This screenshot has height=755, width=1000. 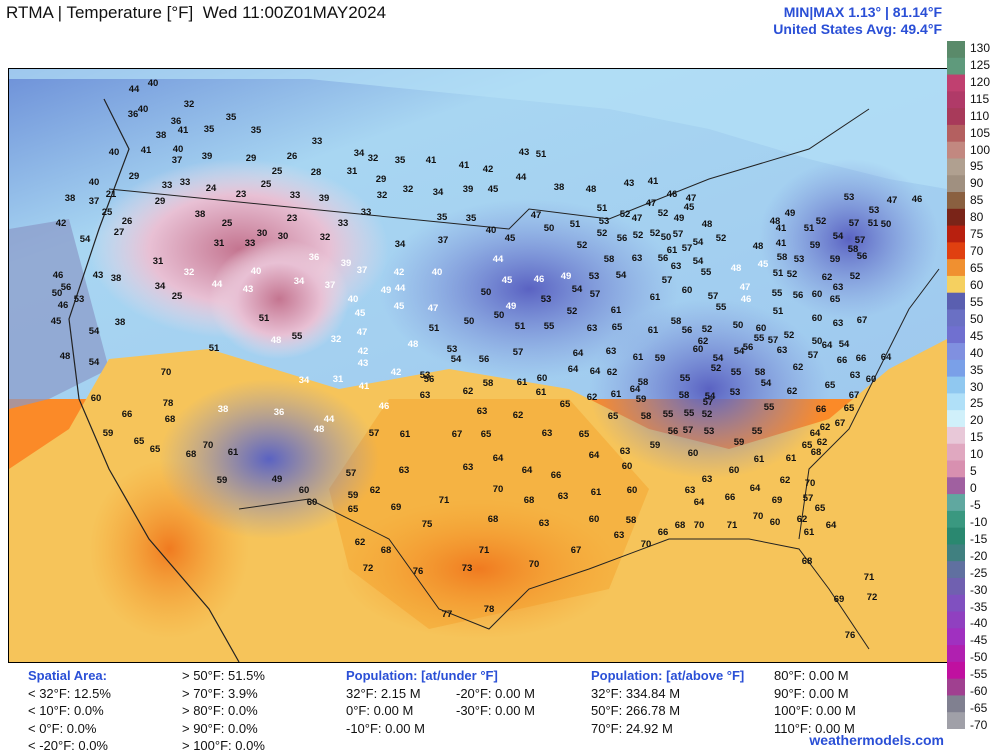 What do you see at coordinates (314, 257) in the screenshot?
I see `temperature-label: 36` at bounding box center [314, 257].